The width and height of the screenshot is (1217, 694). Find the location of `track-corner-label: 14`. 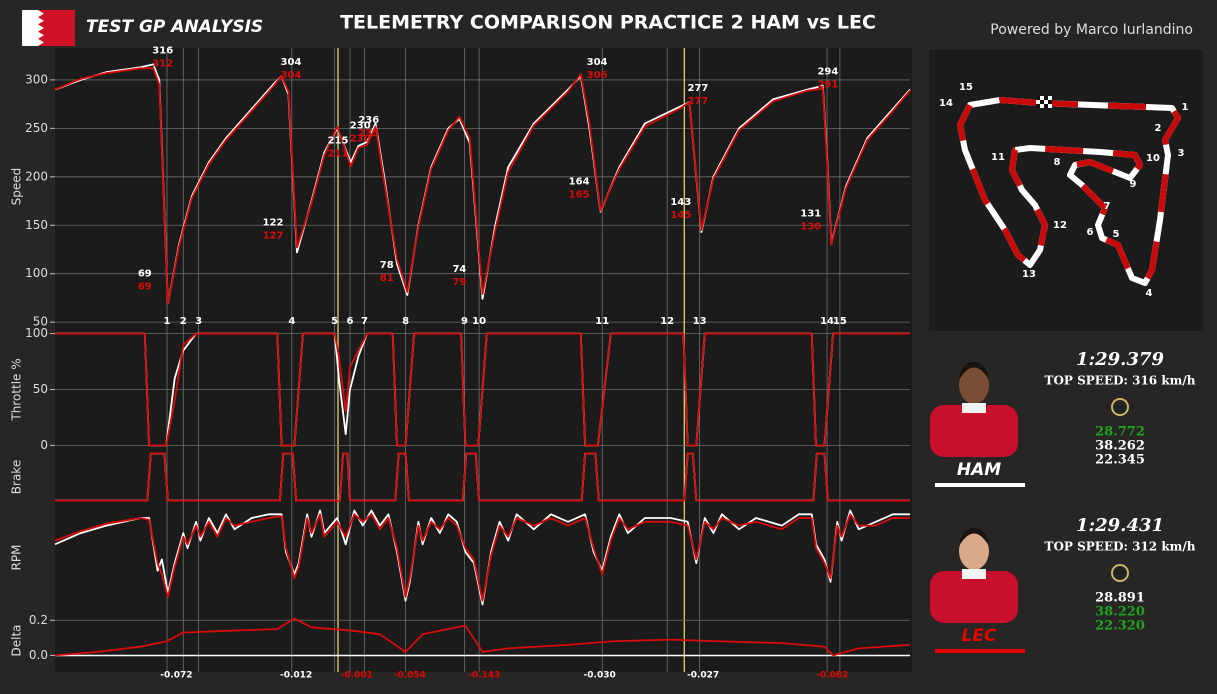

track-corner-label: 14 is located at coordinates (946, 103).